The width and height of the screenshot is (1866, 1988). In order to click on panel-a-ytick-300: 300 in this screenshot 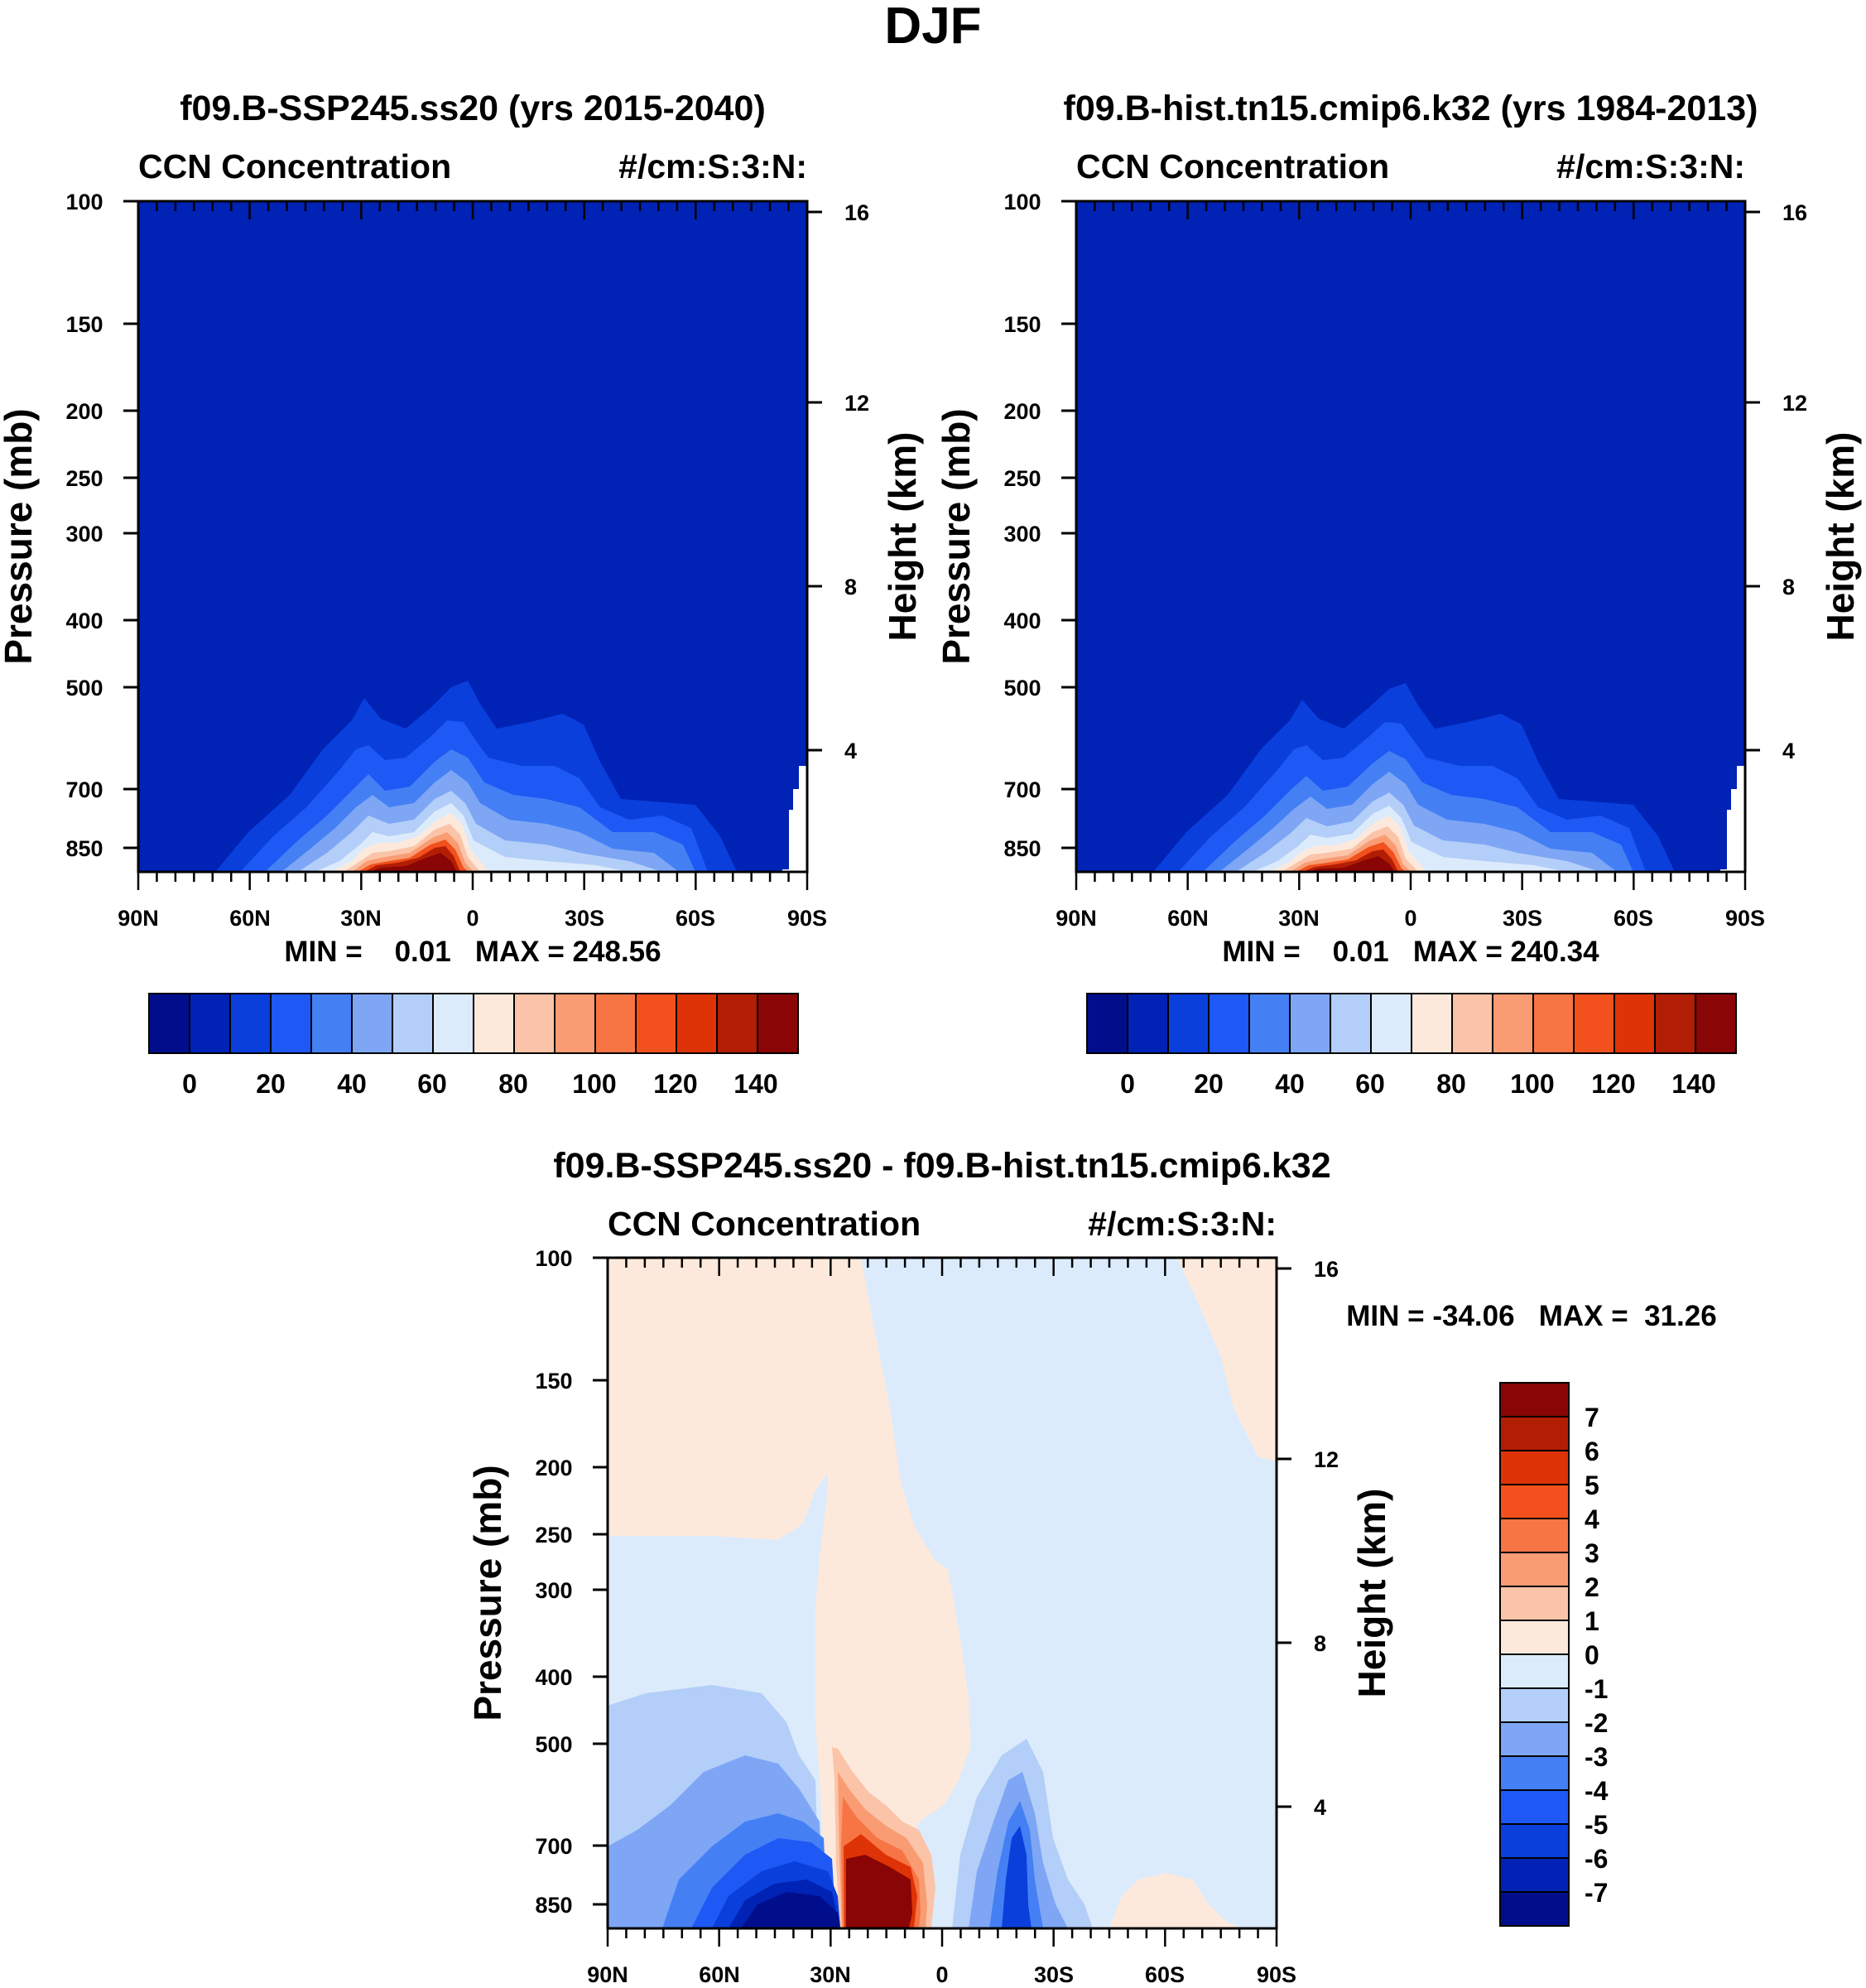, I will do `click(84, 534)`.